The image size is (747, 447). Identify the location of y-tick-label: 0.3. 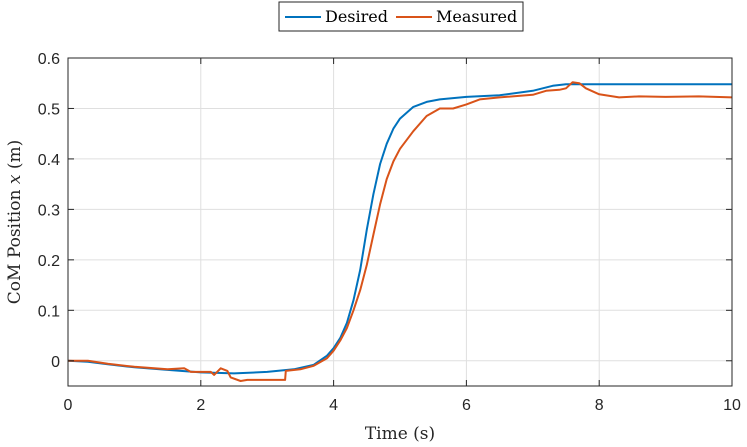
(49, 210).